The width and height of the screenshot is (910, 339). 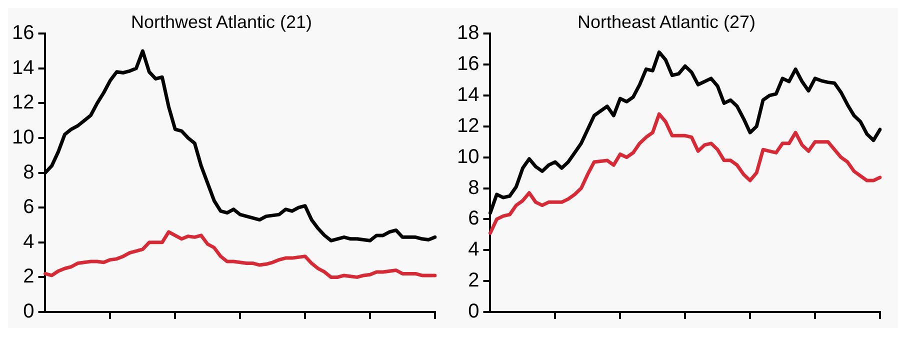 What do you see at coordinates (666, 22) in the screenshot?
I see `chart-title: Northeast Atlantic (27)` at bounding box center [666, 22].